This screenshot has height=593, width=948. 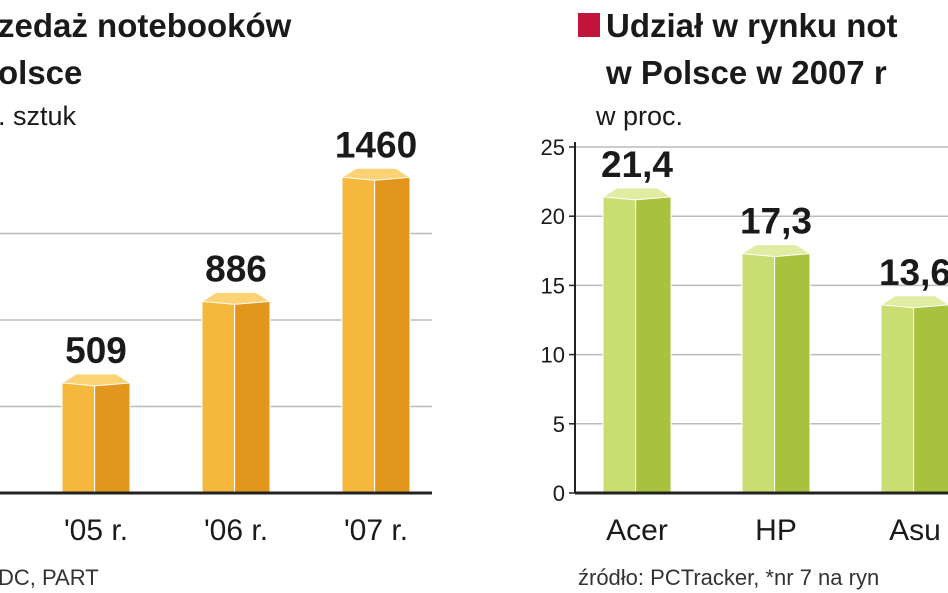 I want to click on source: źródło: PCTracker, *nr 7 na ryn, so click(x=728, y=577).